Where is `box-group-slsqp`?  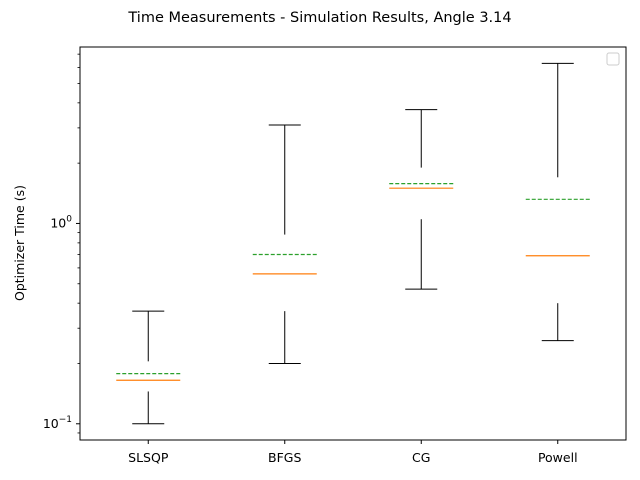 box-group-slsqp is located at coordinates (148, 367).